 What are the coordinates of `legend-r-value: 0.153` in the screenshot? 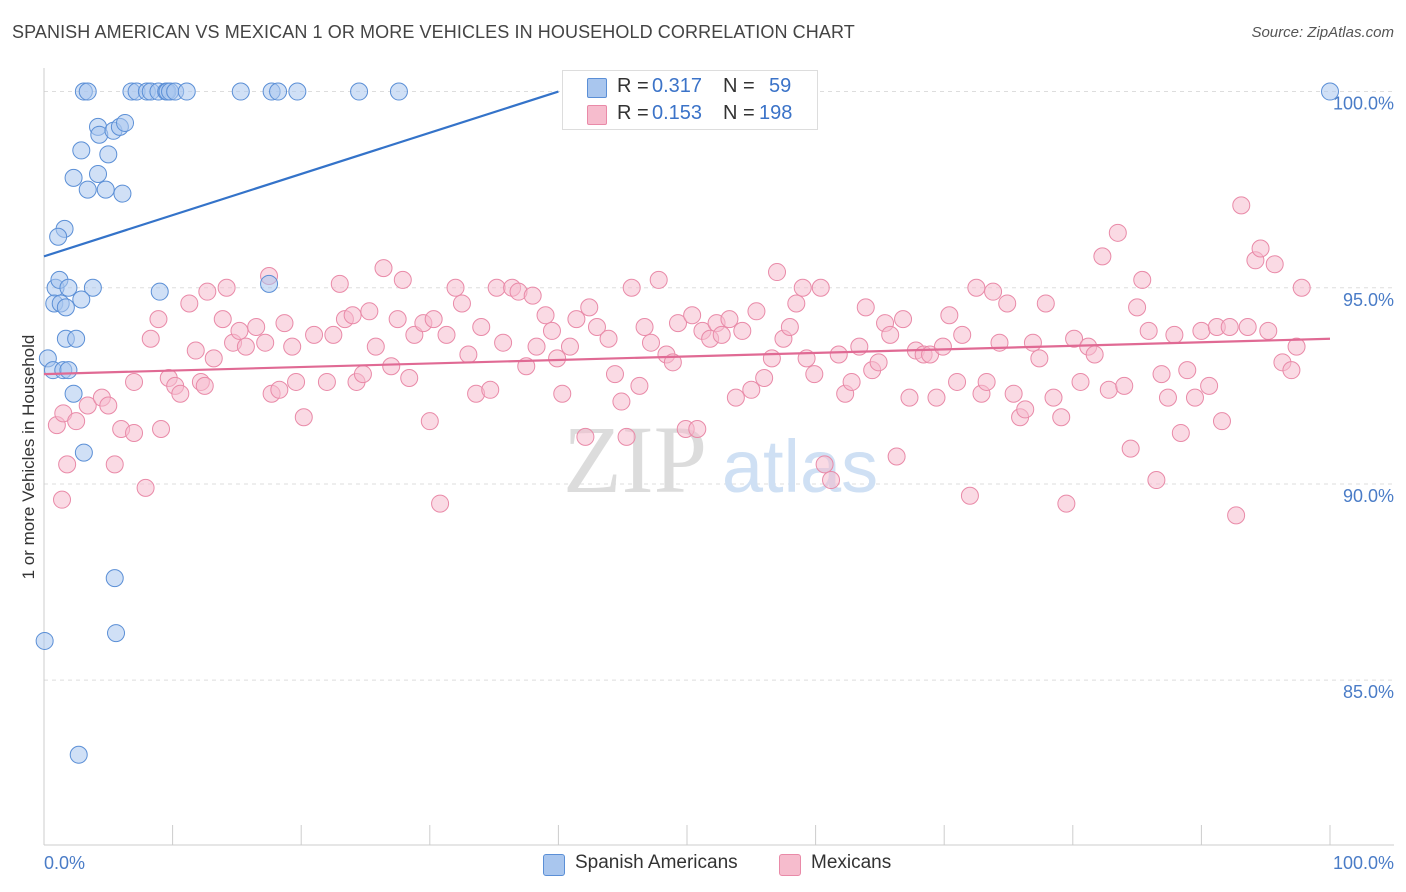 It's located at (677, 113).